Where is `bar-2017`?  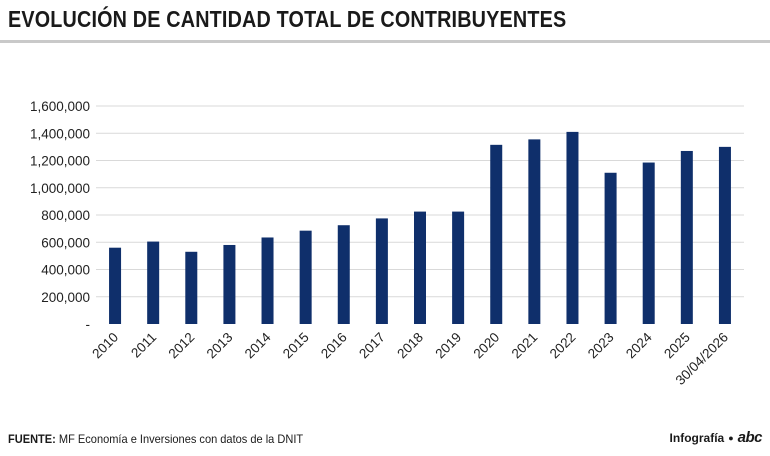
bar-2017 is located at coordinates (381, 271).